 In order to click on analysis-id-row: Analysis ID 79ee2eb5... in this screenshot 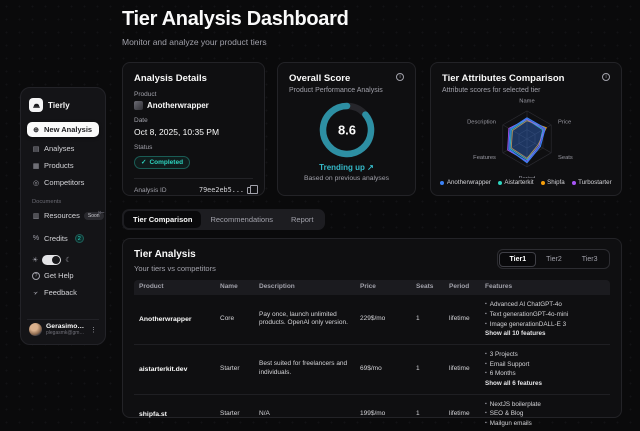, I will do `click(196, 186)`.